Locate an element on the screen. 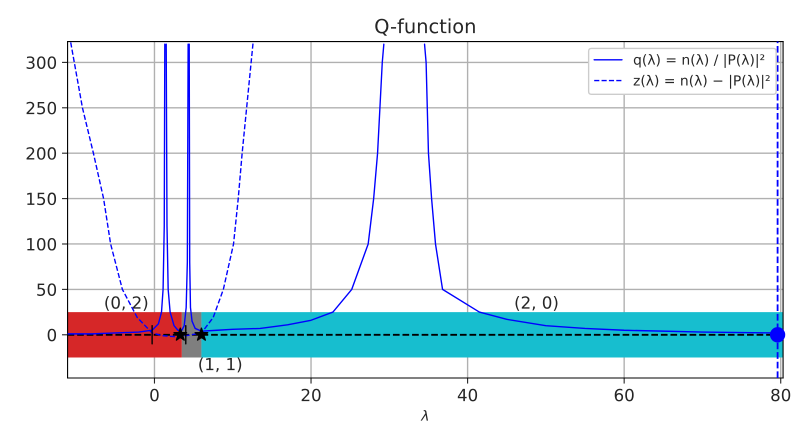 This screenshot has width=795, height=437. y-tick-label: 250 is located at coordinates (41, 108).